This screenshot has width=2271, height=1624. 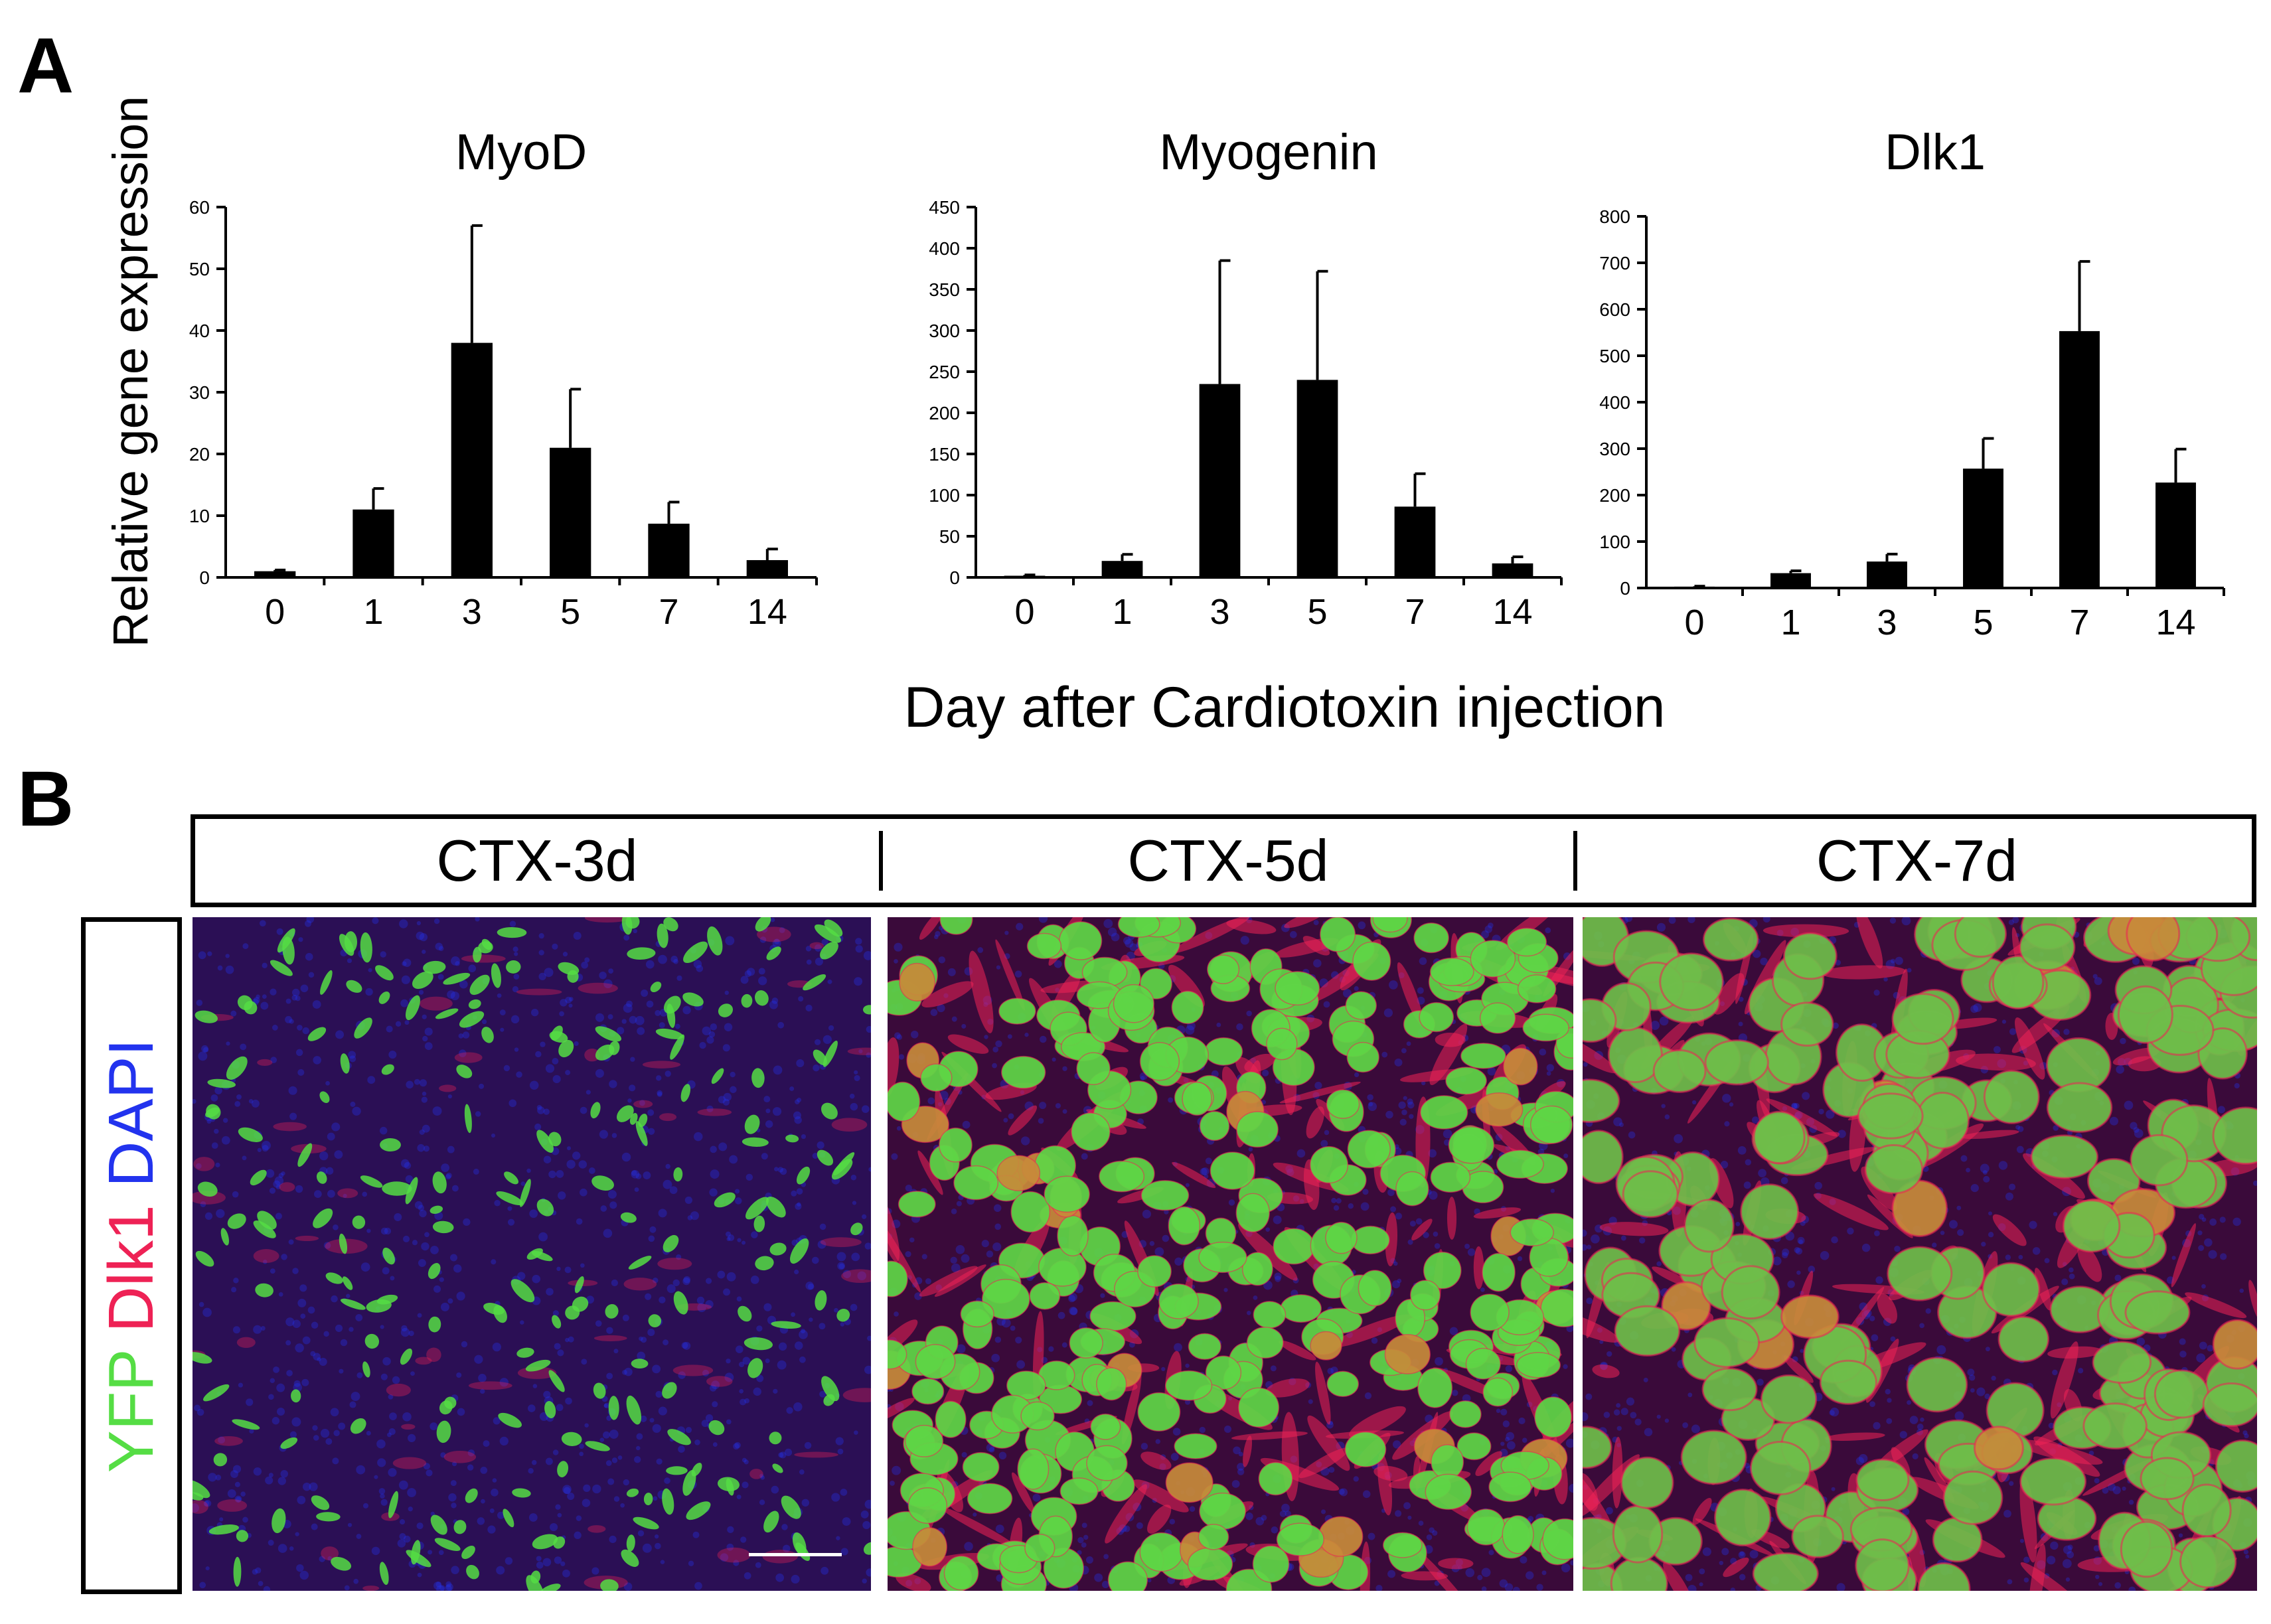 What do you see at coordinates (200, 207) in the screenshot?
I see `y-tick-label: 60` at bounding box center [200, 207].